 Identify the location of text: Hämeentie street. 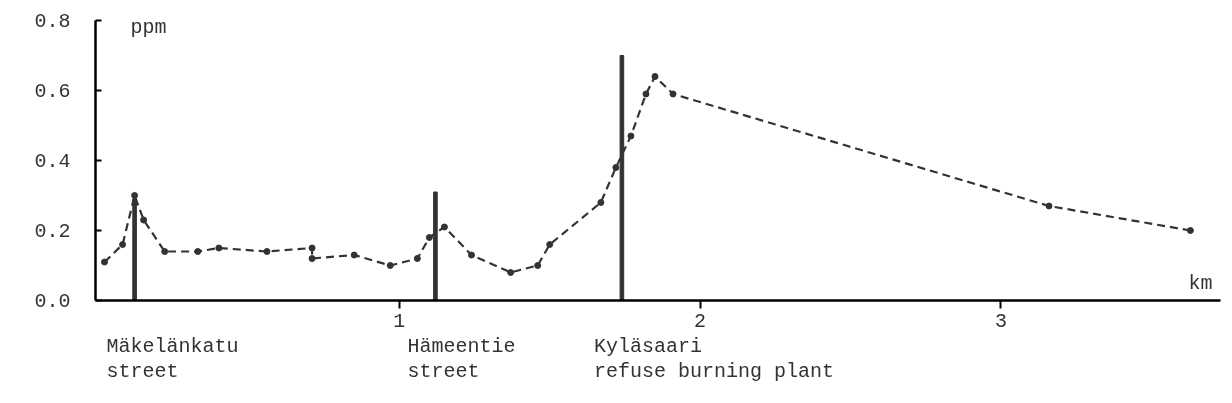
(461, 358).